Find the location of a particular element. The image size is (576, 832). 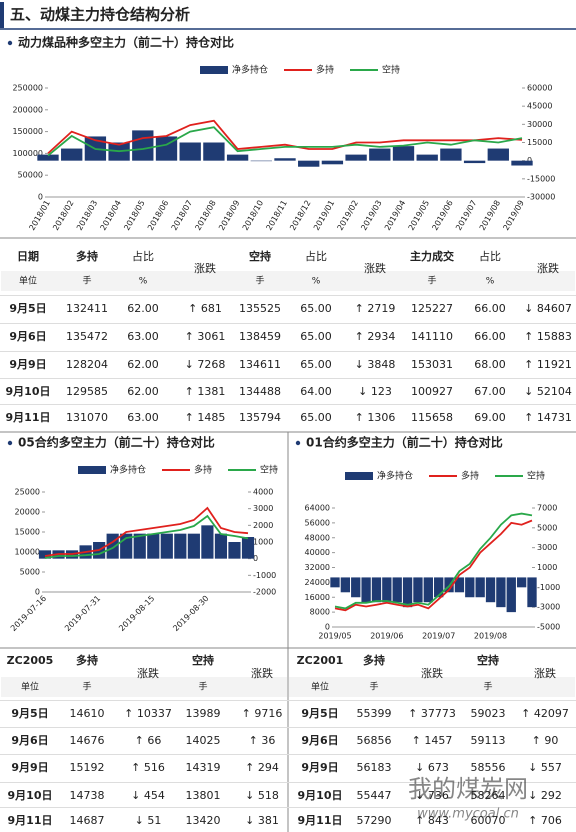

table-cell: ↑ 37773 is located at coordinates (432, 713).